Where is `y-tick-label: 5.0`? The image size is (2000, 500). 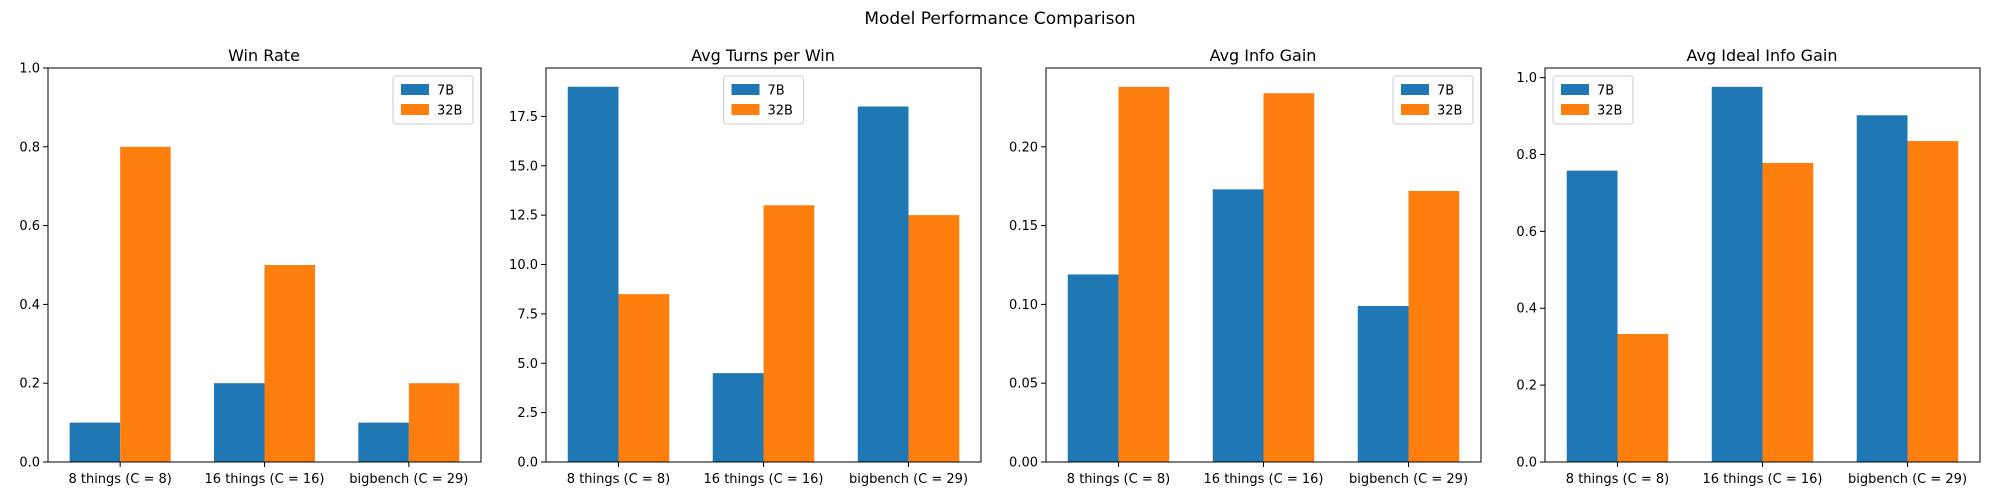 y-tick-label: 5.0 is located at coordinates (527, 364).